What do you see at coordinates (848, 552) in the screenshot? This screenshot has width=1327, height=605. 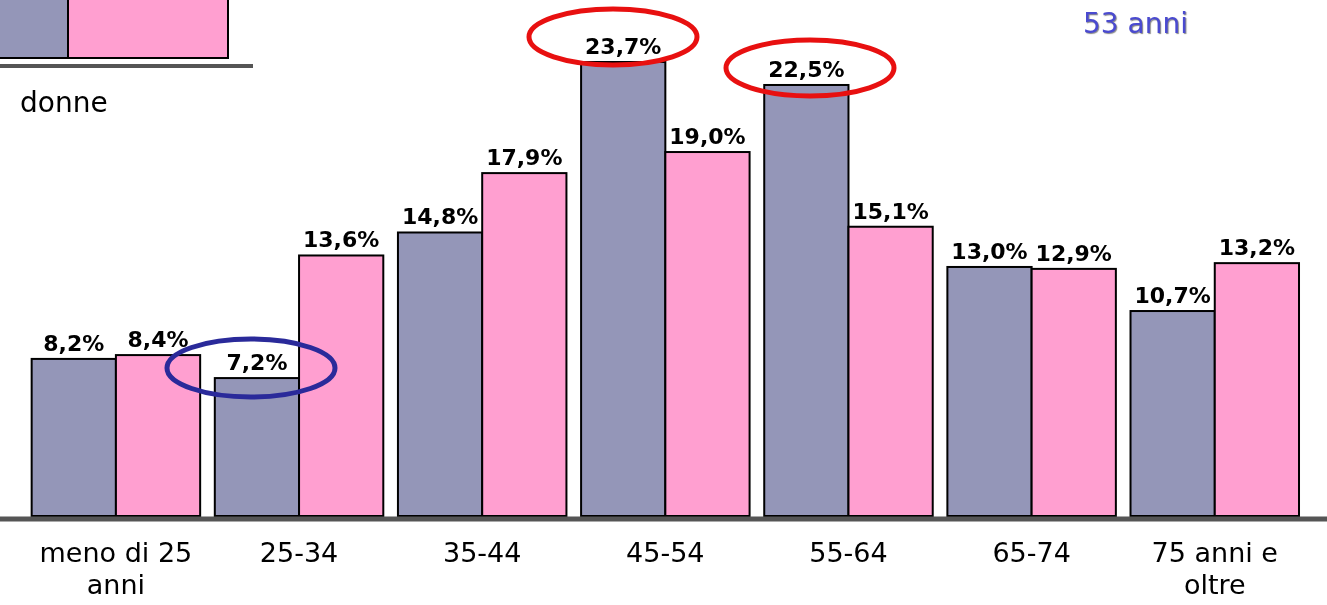 I see `x-tick-label: 55-64` at bounding box center [848, 552].